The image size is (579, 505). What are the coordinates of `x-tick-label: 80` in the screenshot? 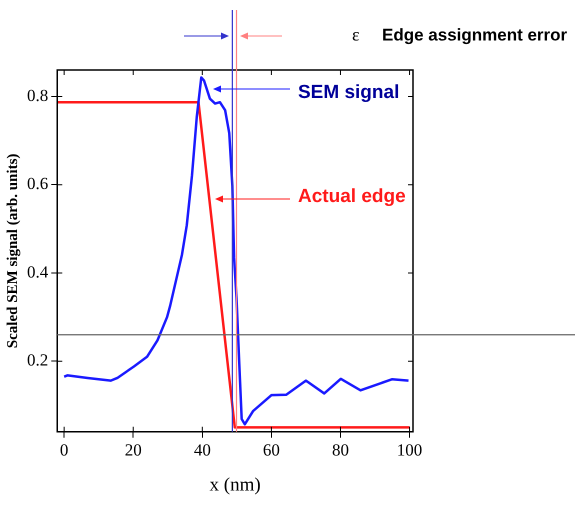 It's located at (340, 450).